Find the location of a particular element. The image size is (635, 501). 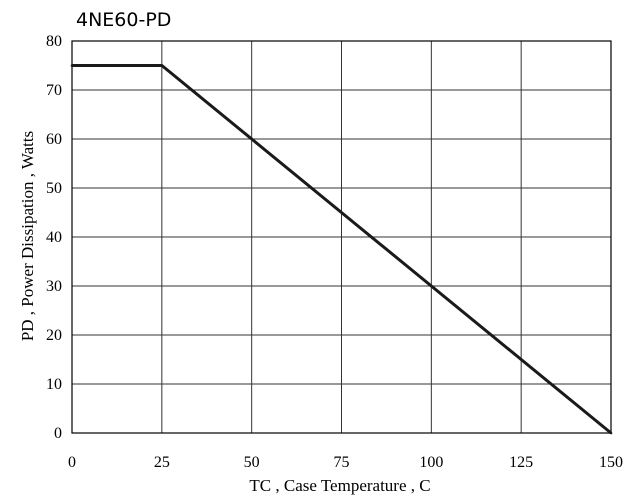

x-tick-label: 50 is located at coordinates (252, 462).